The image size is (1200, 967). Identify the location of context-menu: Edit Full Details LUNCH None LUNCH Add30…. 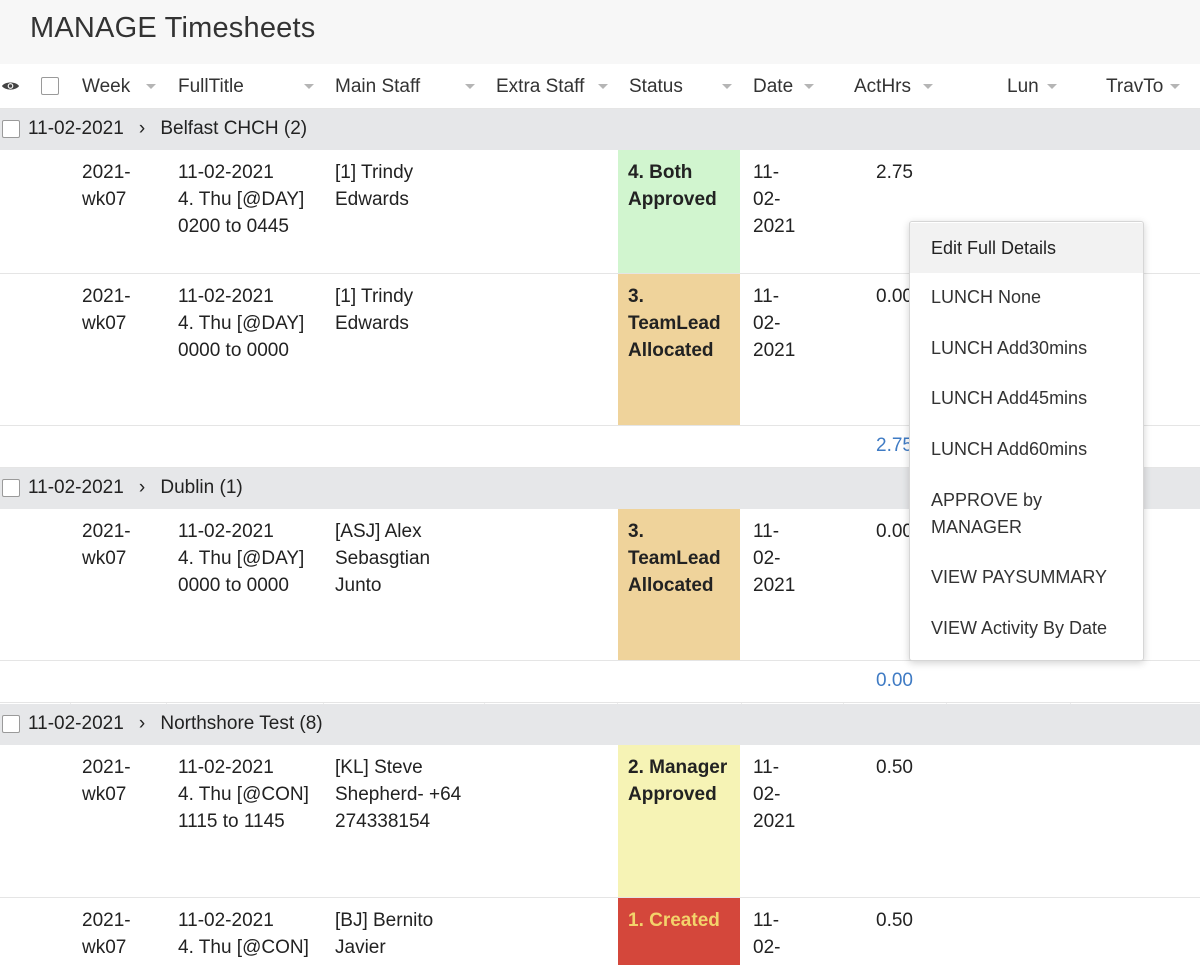
(1026, 441).